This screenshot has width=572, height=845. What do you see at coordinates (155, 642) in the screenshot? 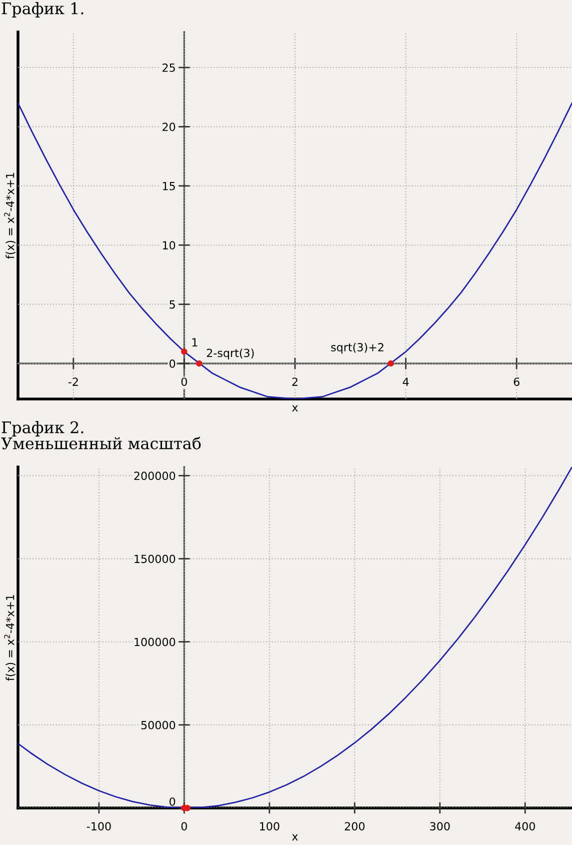
I see `y-tick-label: 100000` at bounding box center [155, 642].